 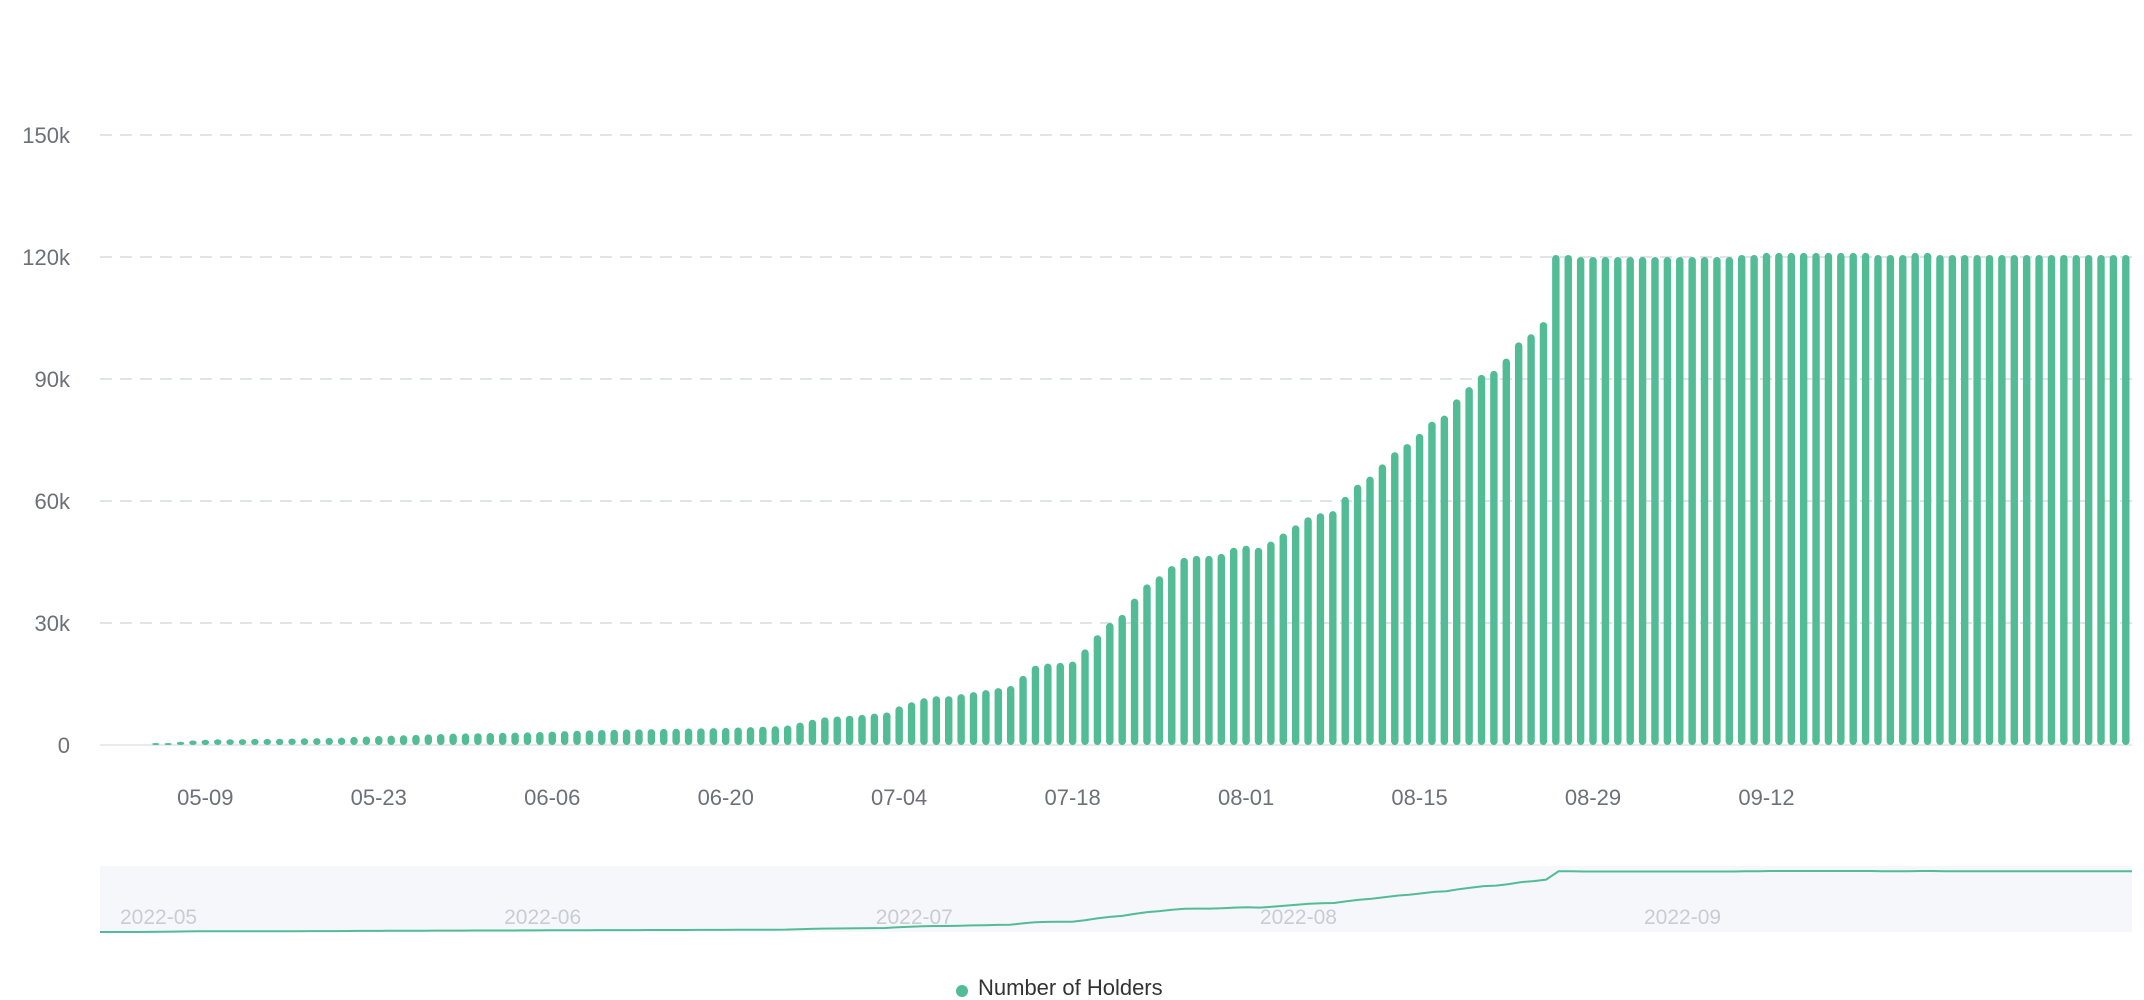 What do you see at coordinates (962, 991) in the screenshot?
I see `legend-marker-icon` at bounding box center [962, 991].